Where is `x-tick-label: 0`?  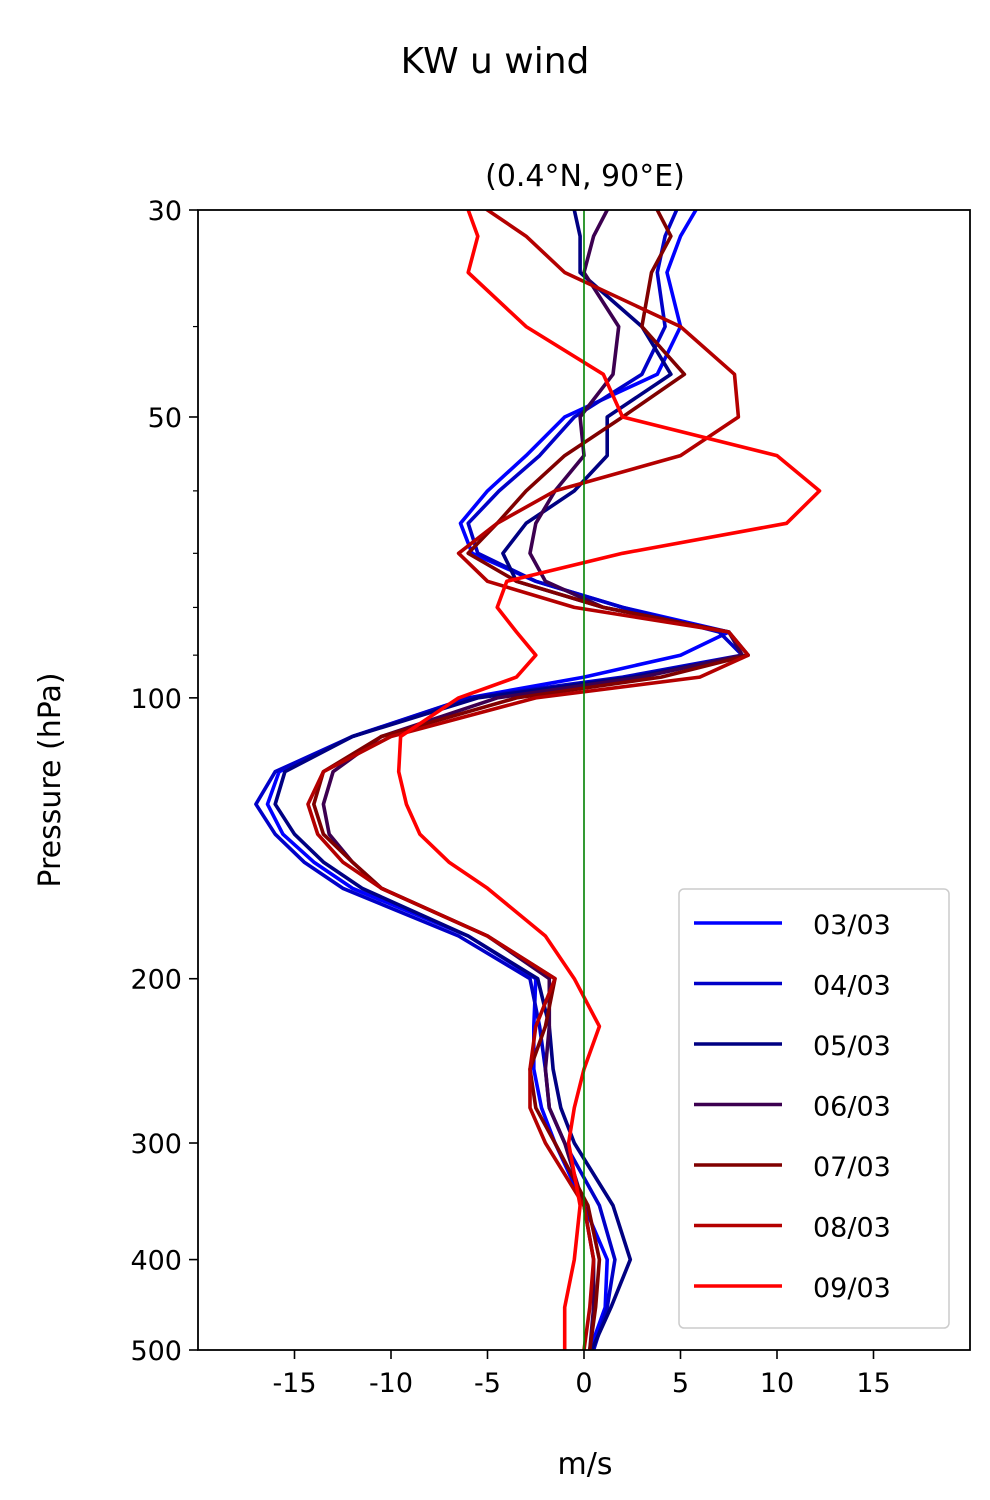
x-tick-label: 0 is located at coordinates (583, 1383).